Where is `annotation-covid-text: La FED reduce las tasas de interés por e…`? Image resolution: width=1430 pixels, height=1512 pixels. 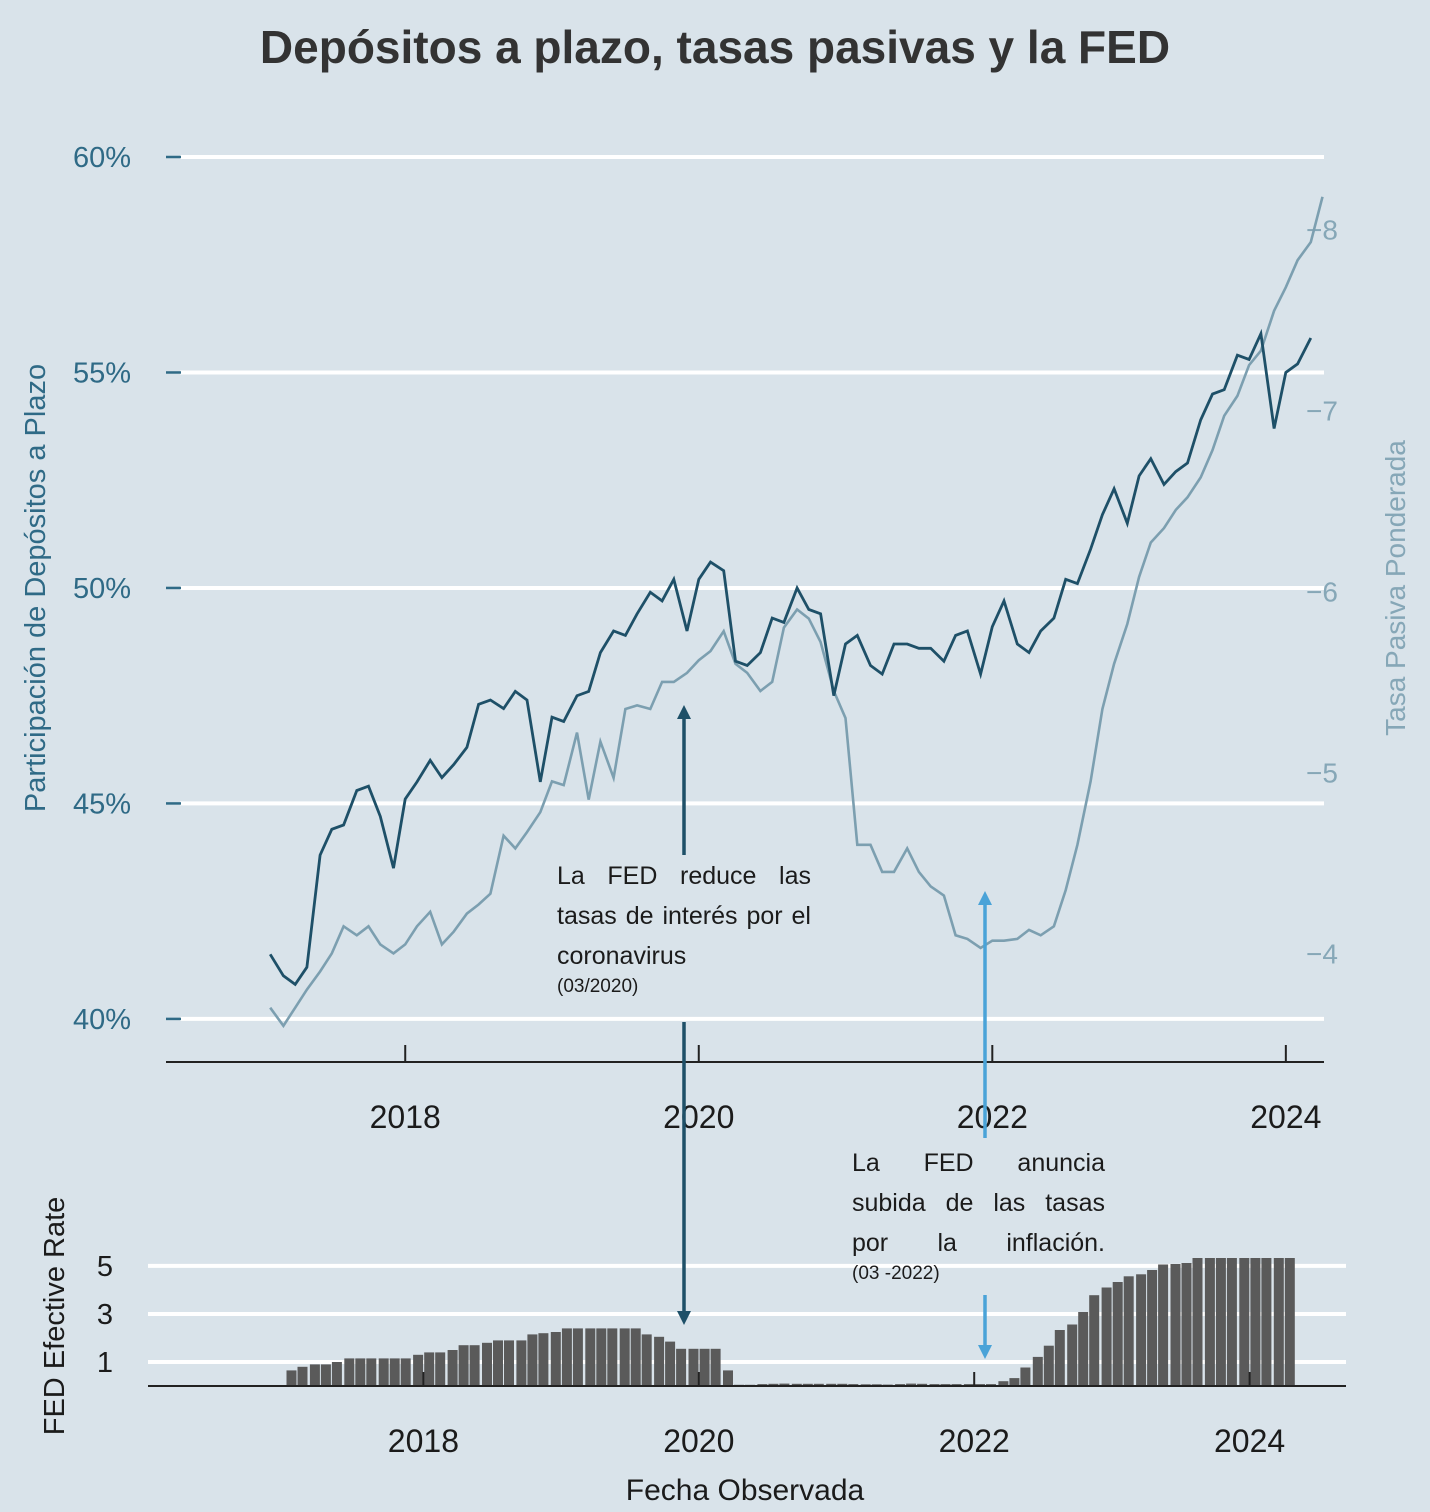
annotation-covid-text: La FED reduce las tasas de interés por e… is located at coordinates (684, 916).